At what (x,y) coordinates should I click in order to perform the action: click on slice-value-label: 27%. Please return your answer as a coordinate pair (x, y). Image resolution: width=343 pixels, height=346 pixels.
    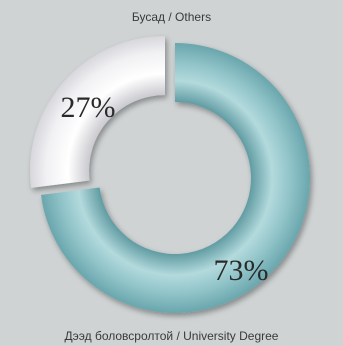
    Looking at the image, I should click on (88, 107).